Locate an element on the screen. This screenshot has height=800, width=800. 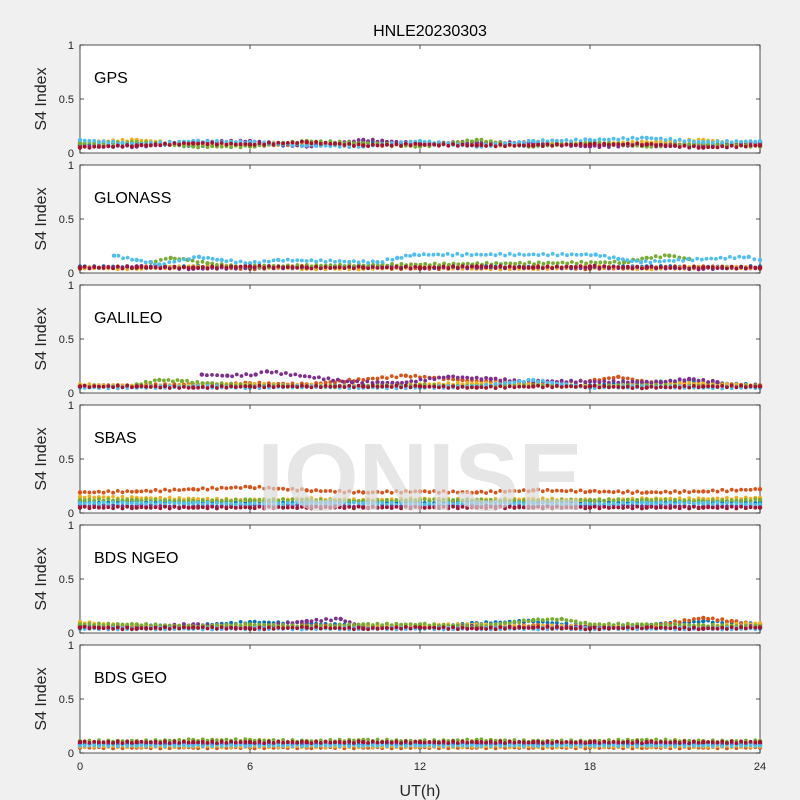
panel-label: GALILEO is located at coordinates (128, 318).